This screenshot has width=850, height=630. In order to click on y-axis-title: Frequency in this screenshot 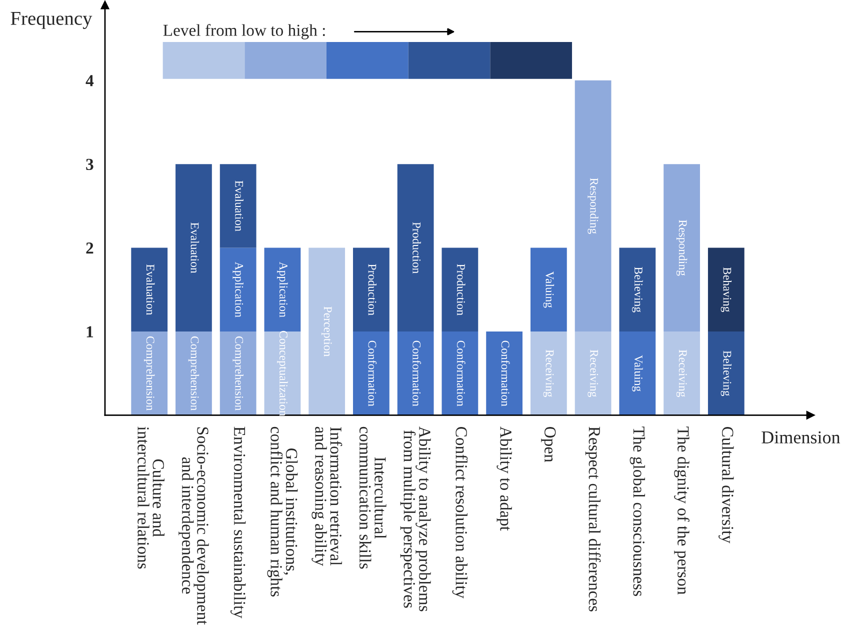, I will do `click(51, 20)`.